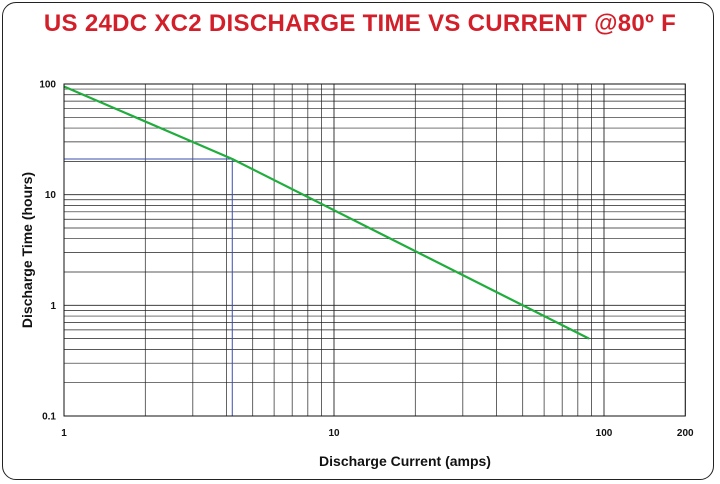 This screenshot has height=484, width=720. Describe the element at coordinates (377, 433) in the screenshot. I see `x-tick-labels: 1 10 100 200` at that location.